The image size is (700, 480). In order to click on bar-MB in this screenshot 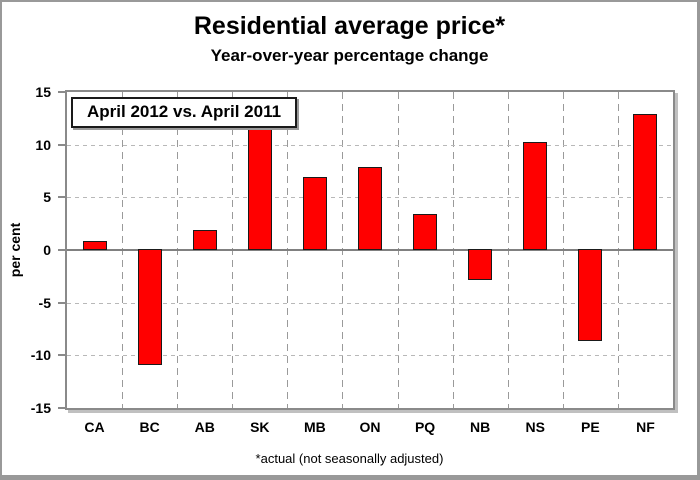, I will do `click(314, 213)`.